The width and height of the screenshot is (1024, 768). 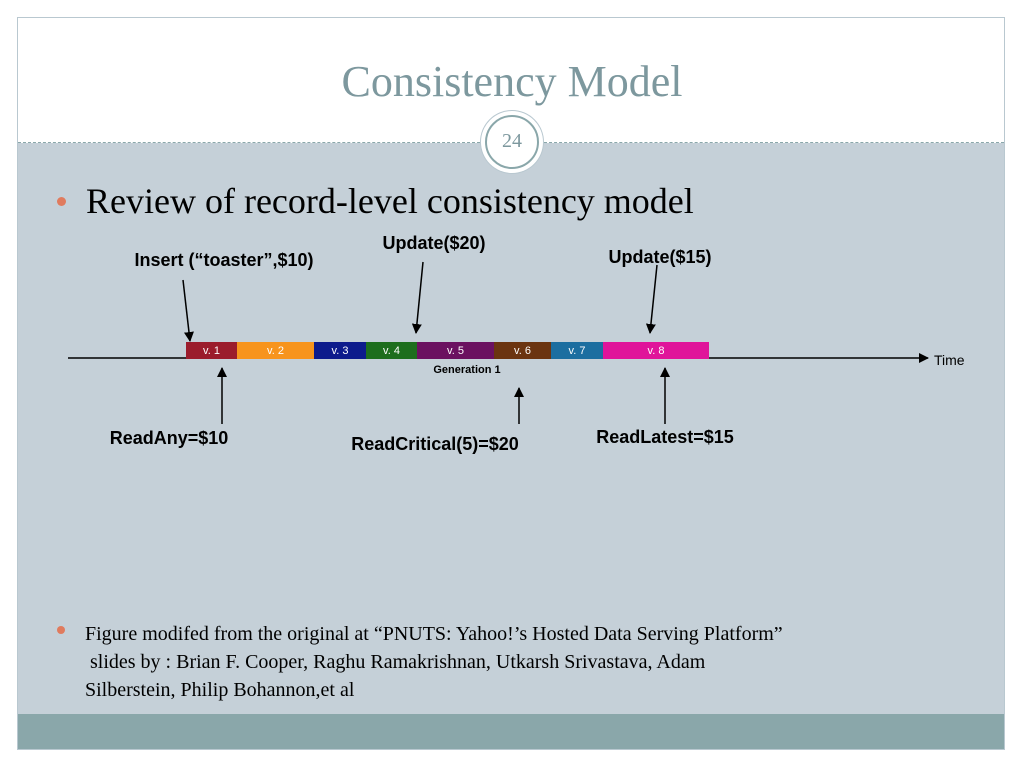 I want to click on bullet-dot-icon, so click(x=61, y=201).